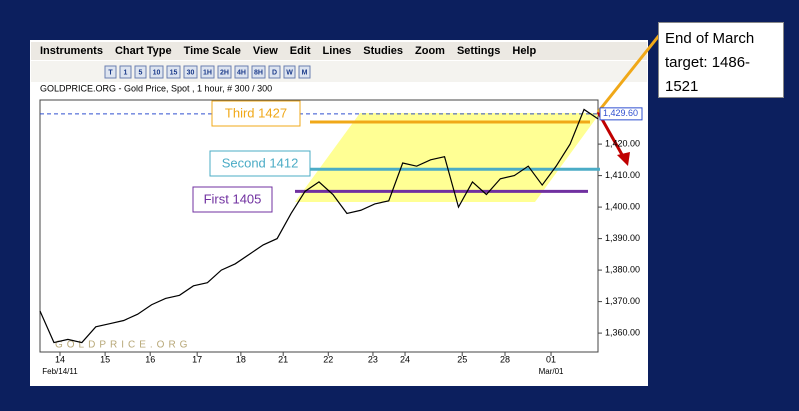  Describe the element at coordinates (60, 371) in the screenshot. I see `date-label: Feb/14/11` at that location.